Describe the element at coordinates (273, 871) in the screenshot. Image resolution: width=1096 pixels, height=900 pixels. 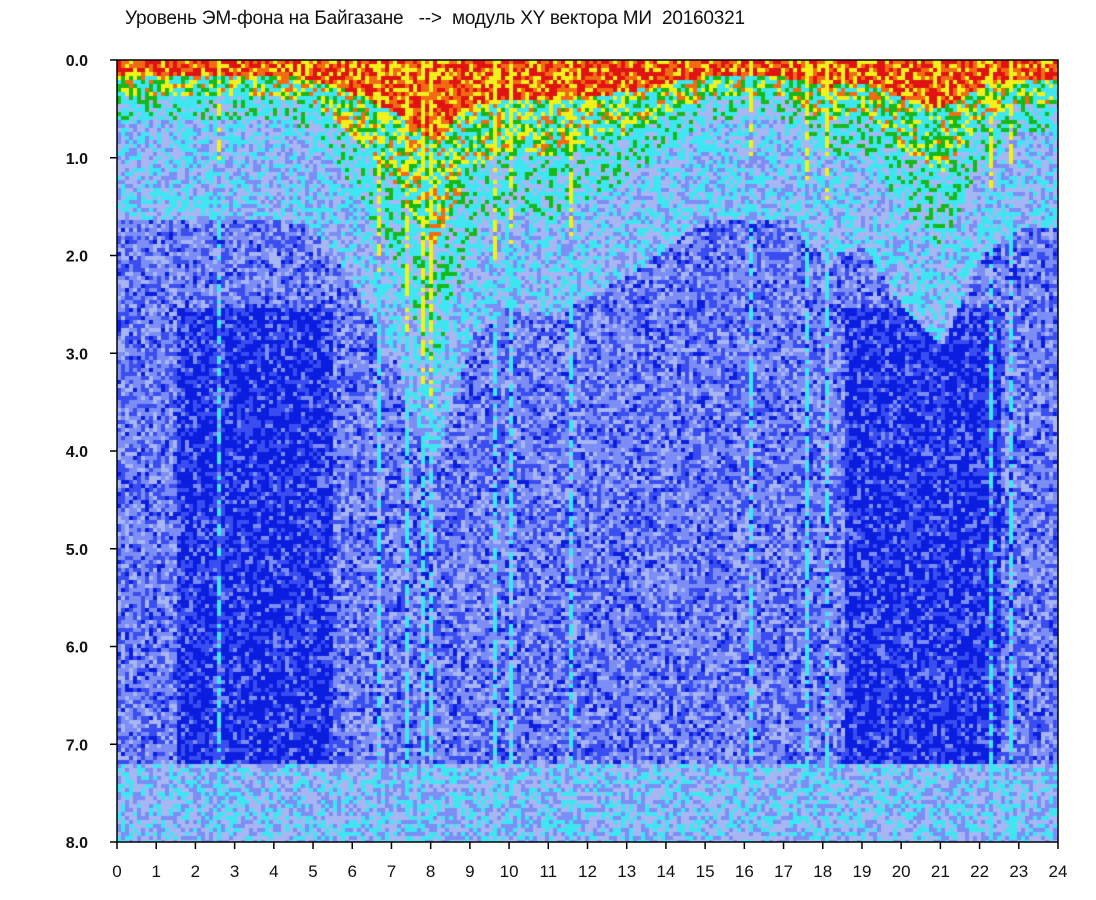
I see `x-tick-label: 4` at that location.